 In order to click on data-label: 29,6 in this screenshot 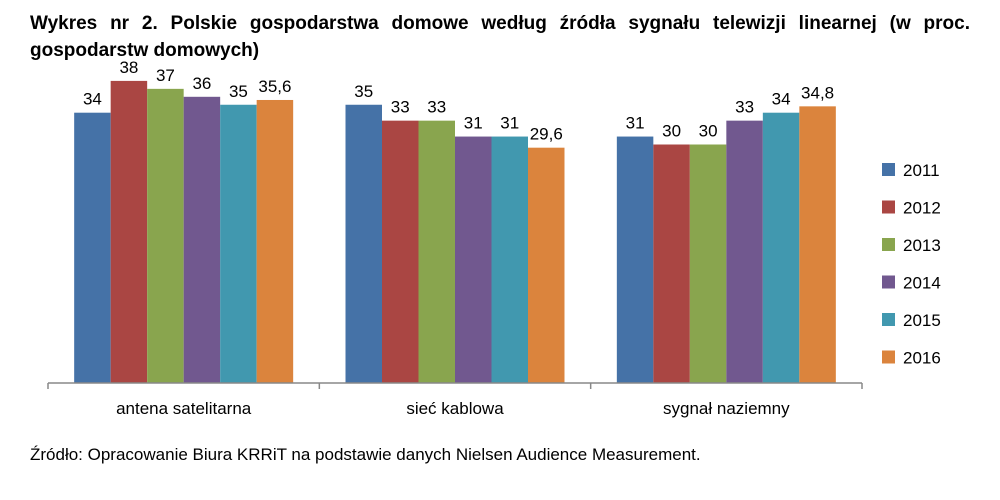, I will do `click(546, 134)`.